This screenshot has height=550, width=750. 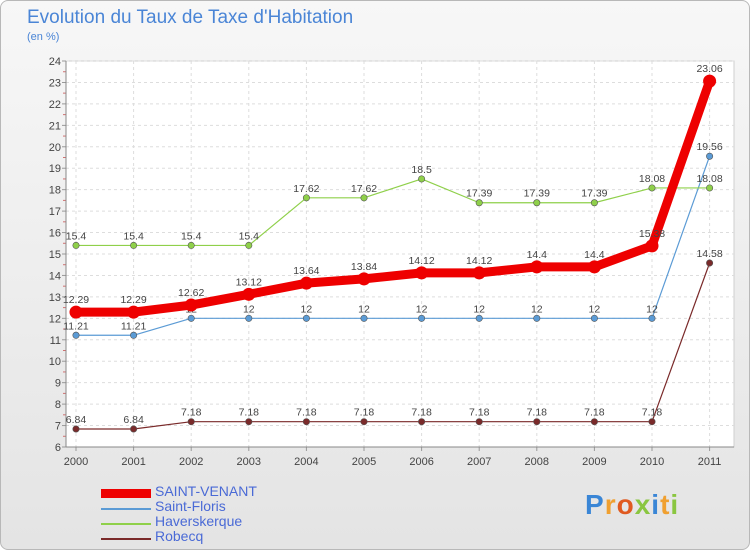 I want to click on chart-subtitle: (en %), so click(x=43, y=37).